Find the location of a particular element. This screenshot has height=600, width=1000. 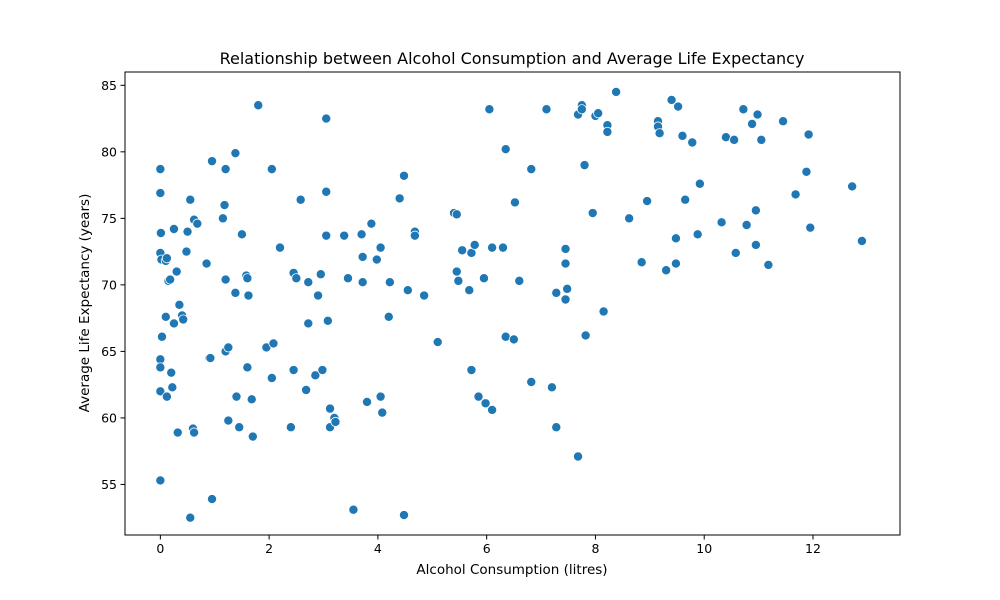

y-tick-label: 75 is located at coordinates (109, 218).